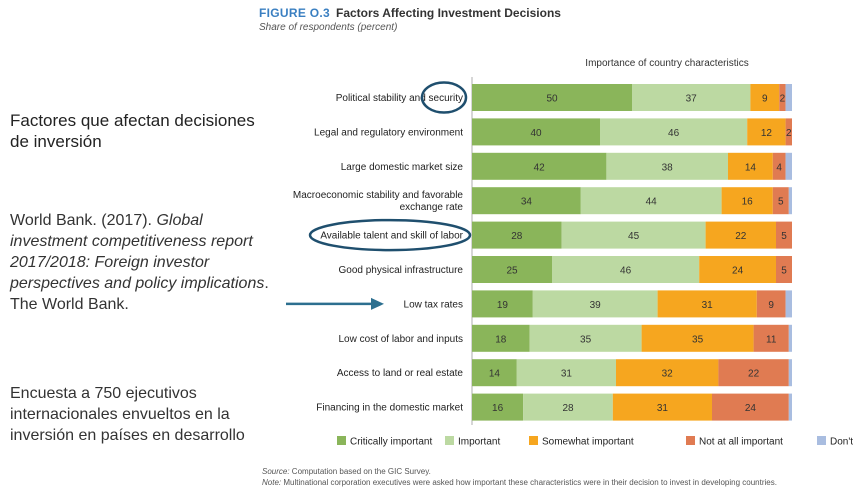 This screenshot has height=491, width=853. What do you see at coordinates (479, 442) in the screenshot?
I see `legend-label: Important` at bounding box center [479, 442].